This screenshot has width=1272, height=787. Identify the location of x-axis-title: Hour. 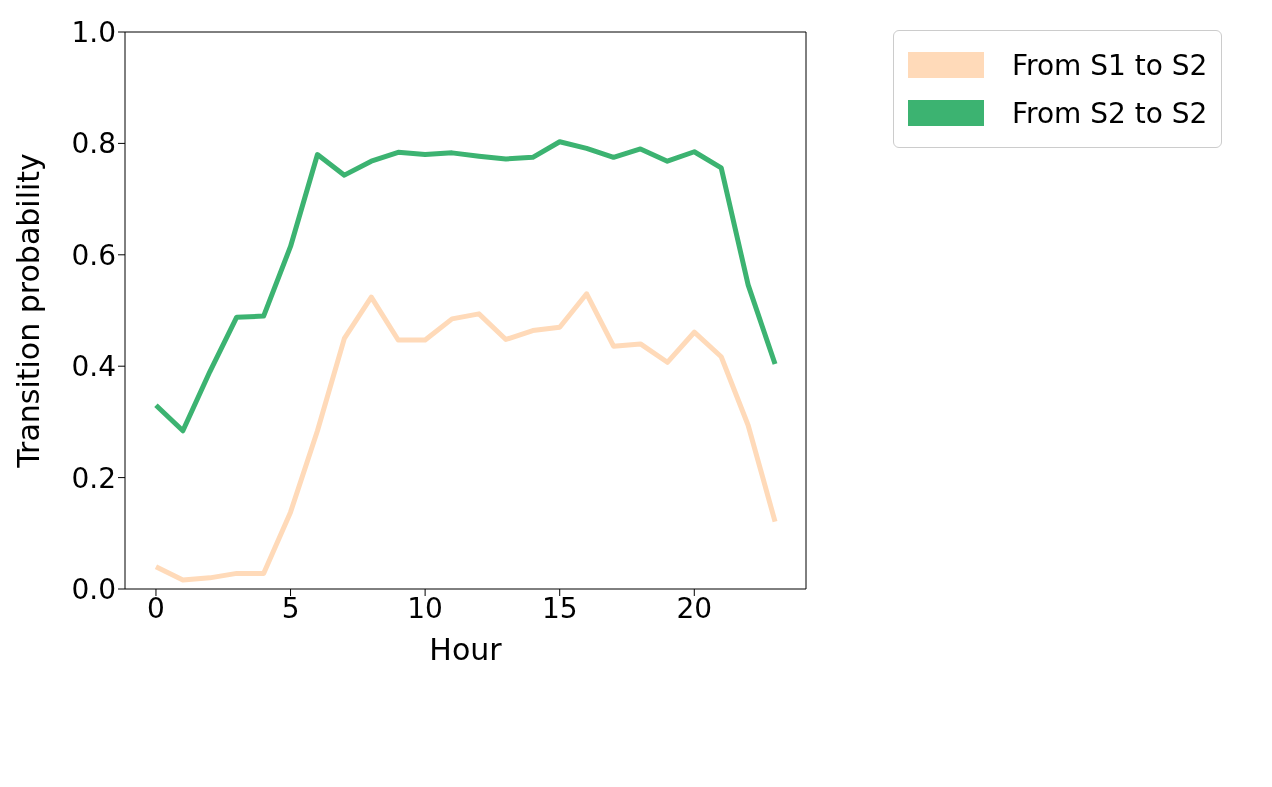
(466, 649).